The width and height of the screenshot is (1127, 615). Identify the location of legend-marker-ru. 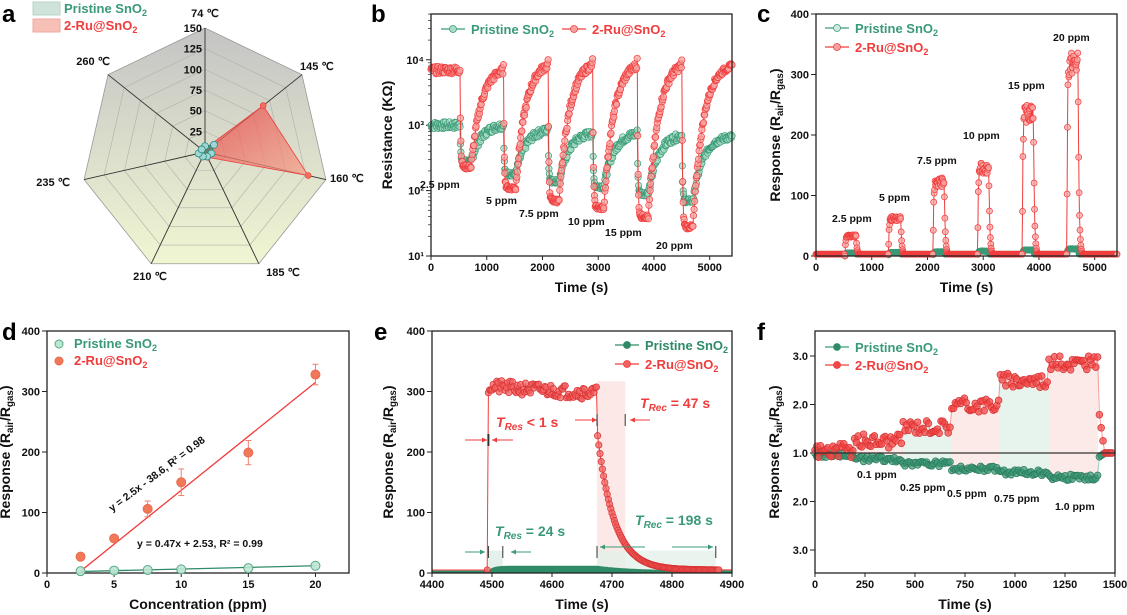
(59, 361).